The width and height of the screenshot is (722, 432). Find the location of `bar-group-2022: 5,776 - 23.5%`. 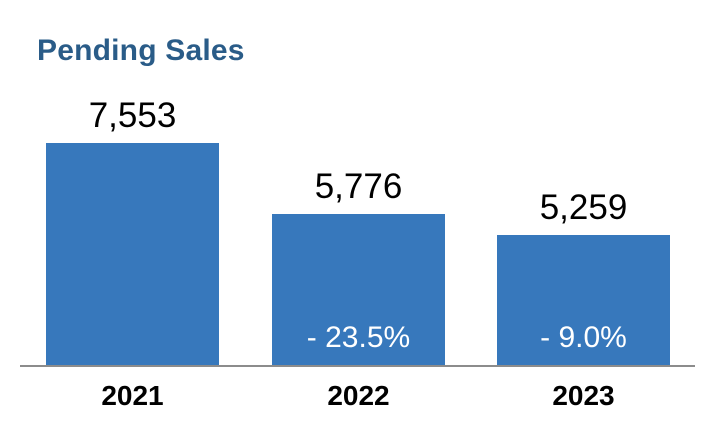

bar-group-2022: 5,776 - 23.5% is located at coordinates (358, 267).